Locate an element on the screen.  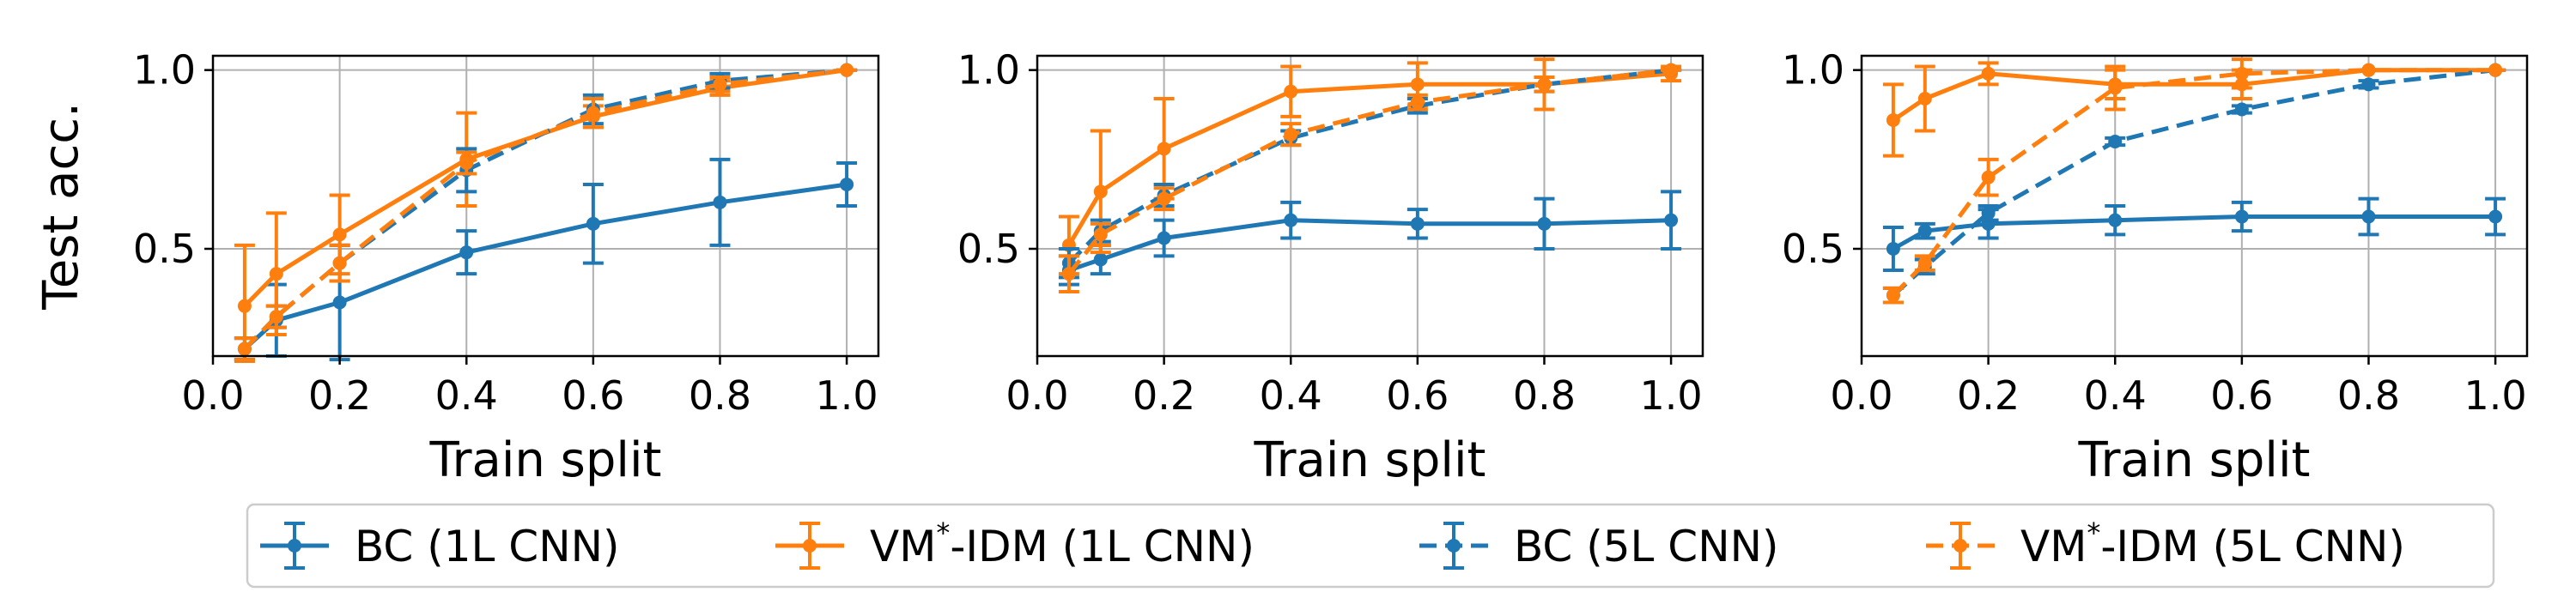
legend-label: BC (1L CNN) is located at coordinates (488, 546).